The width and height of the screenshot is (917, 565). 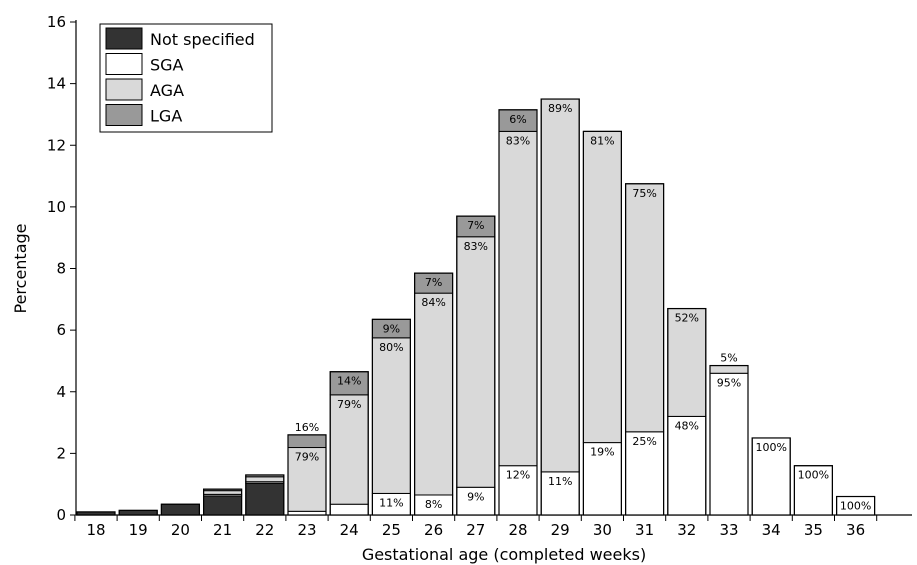 What do you see at coordinates (222, 530) in the screenshot?
I see `x-tick-label: 21` at bounding box center [222, 530].